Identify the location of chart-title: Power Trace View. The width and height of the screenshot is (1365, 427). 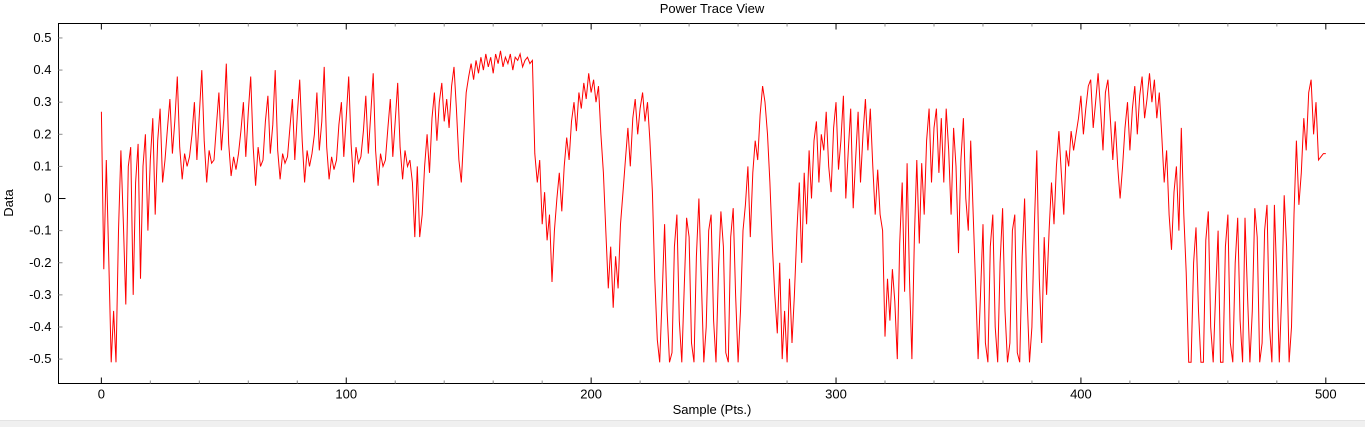
(712, 8).